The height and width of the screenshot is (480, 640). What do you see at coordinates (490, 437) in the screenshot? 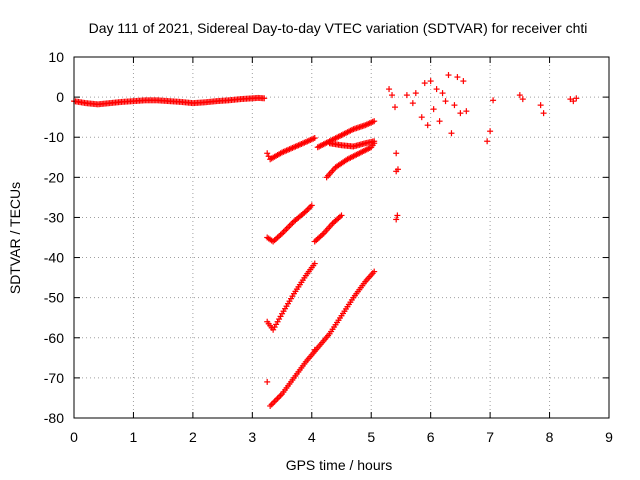
I see `x-tick-label: 7` at bounding box center [490, 437].